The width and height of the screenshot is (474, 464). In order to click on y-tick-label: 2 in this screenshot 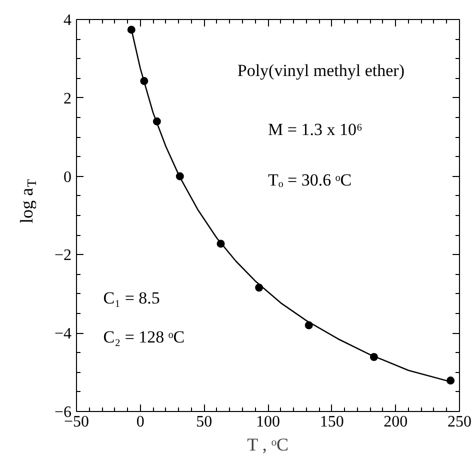, I will do `click(68, 99)`.